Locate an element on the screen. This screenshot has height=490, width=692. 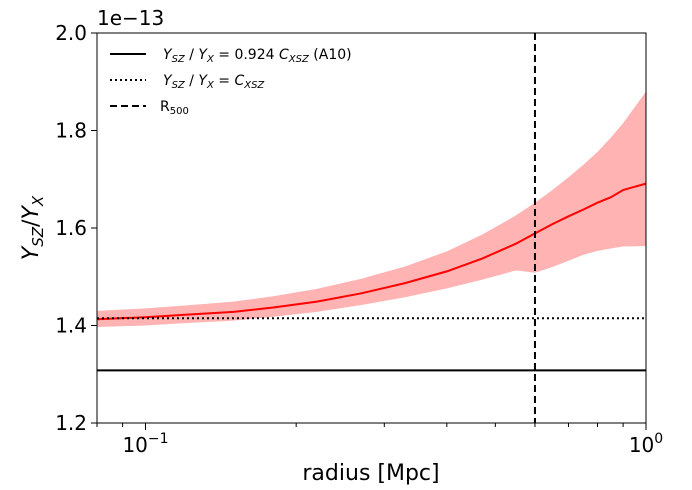
x-axis-label: radius [Mpc] is located at coordinates (370, 473).